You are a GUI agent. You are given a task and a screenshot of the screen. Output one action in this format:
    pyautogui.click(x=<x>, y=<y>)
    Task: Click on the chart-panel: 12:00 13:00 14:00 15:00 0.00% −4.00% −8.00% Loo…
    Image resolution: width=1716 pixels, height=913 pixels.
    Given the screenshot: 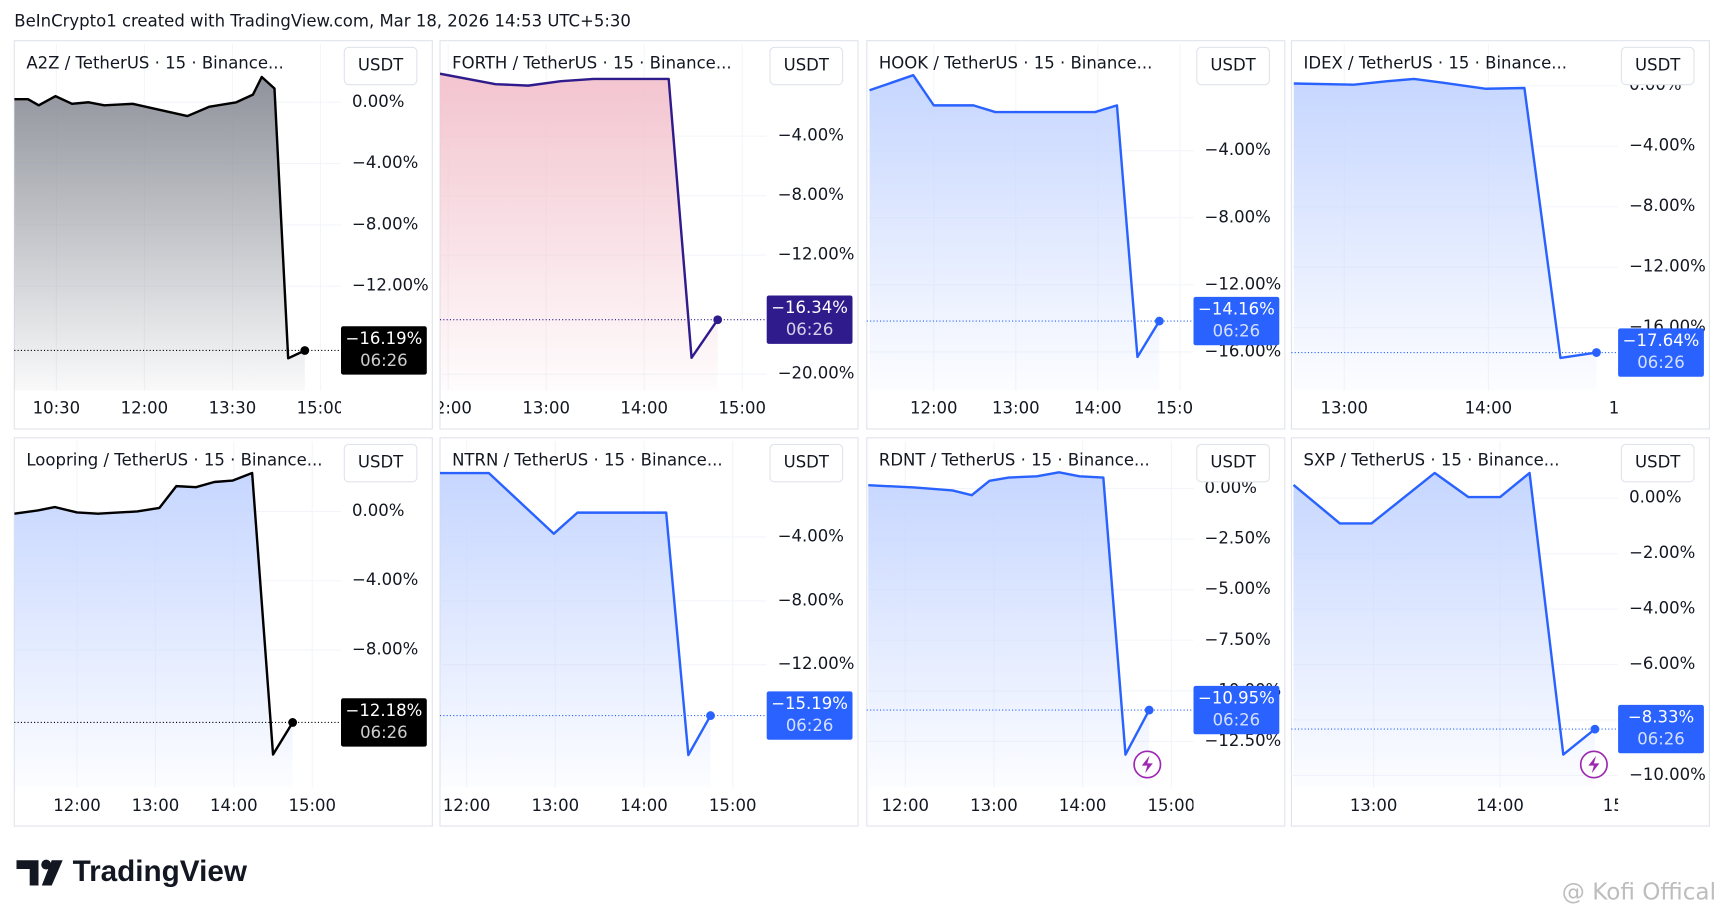 What is the action you would take?
    pyautogui.click(x=223, y=632)
    